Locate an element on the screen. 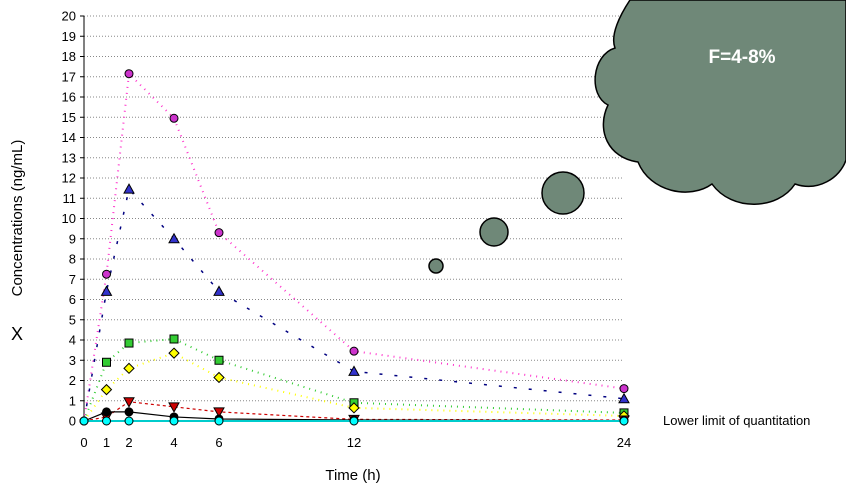  y-tick-label: 20 is located at coordinates (69, 16).